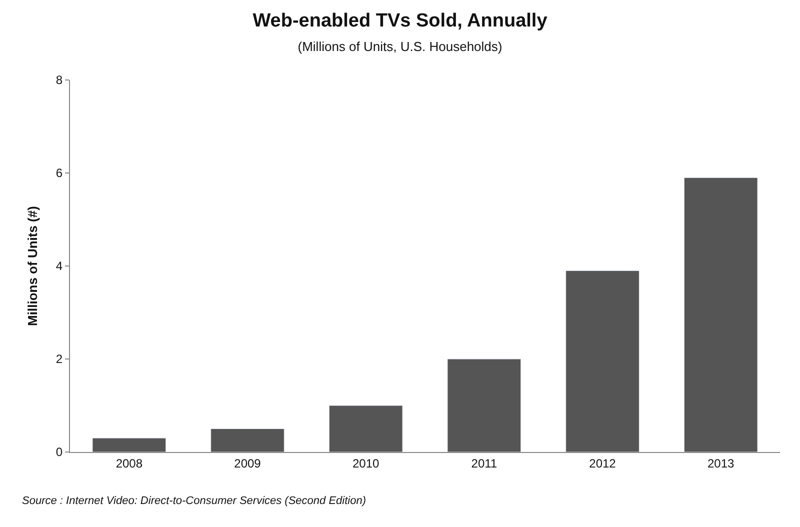 The image size is (800, 527). I want to click on x-tick-label: 2009, so click(248, 463).